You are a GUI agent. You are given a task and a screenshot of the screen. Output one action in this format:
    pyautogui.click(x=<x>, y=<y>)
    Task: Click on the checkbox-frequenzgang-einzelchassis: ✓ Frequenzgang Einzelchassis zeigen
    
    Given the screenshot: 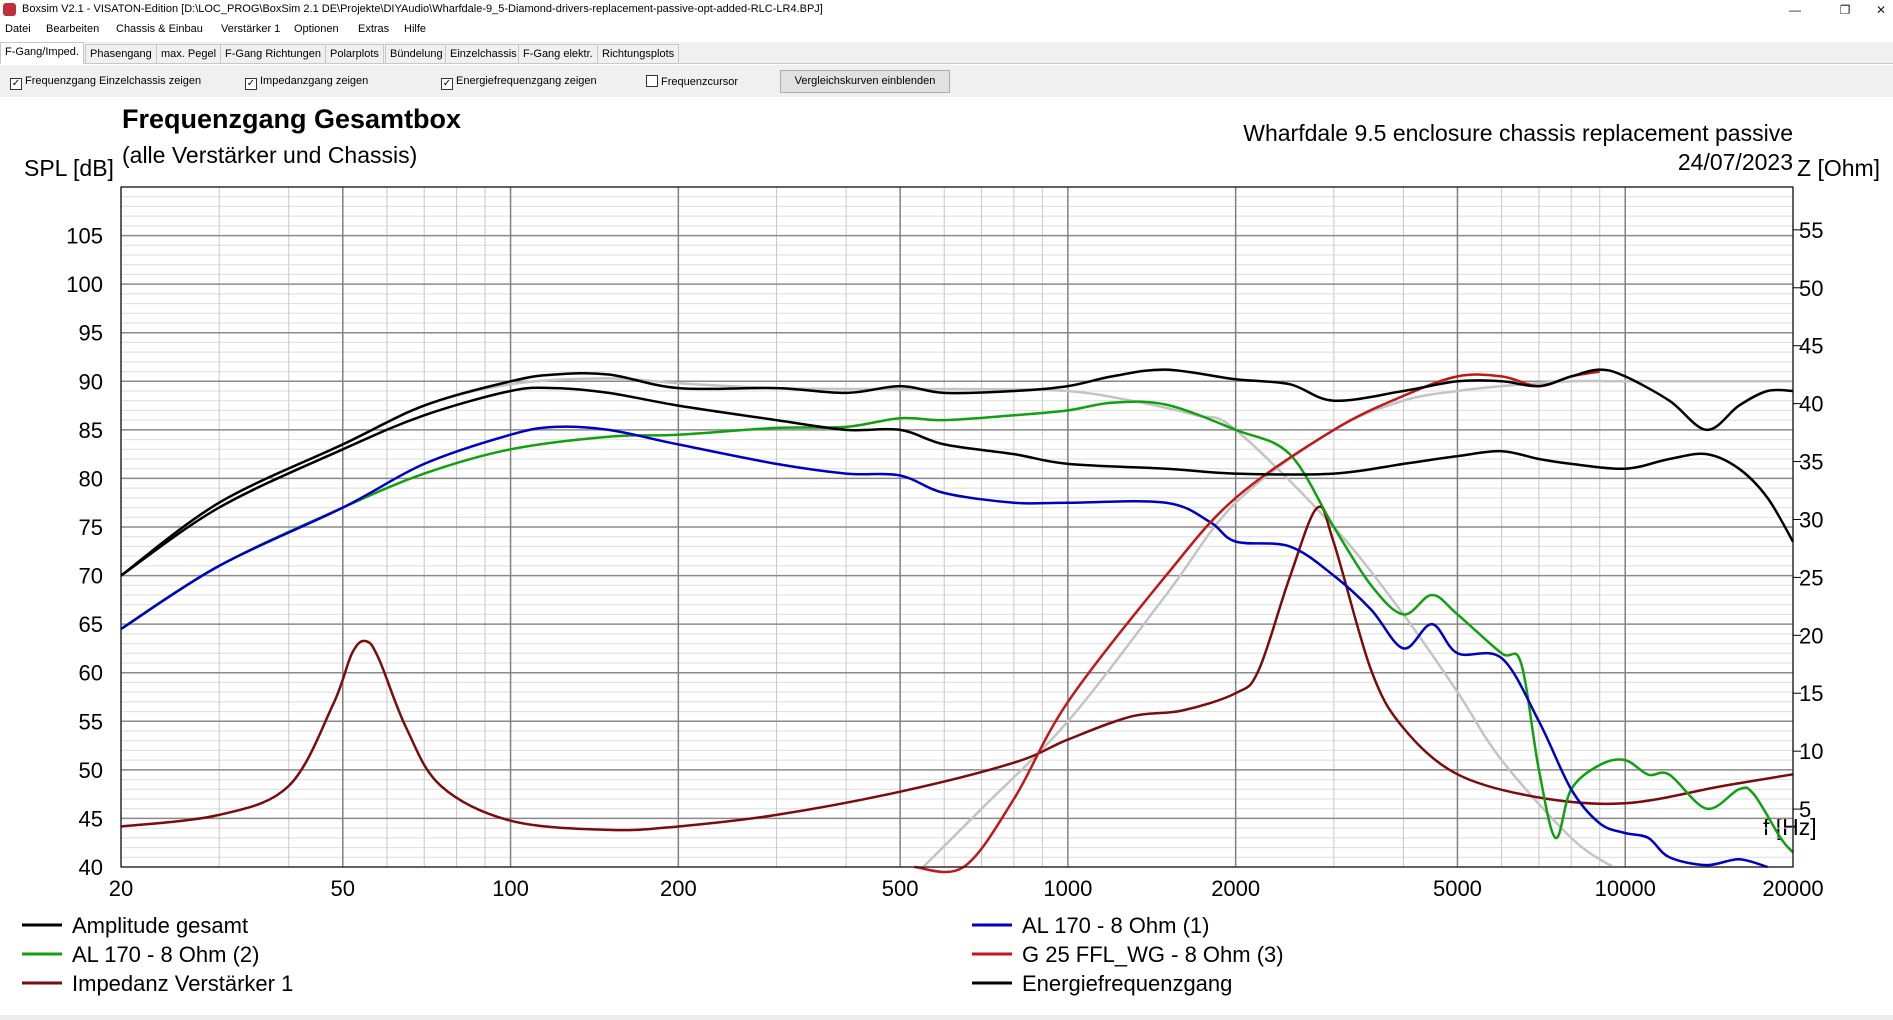 What is the action you would take?
    pyautogui.click(x=105, y=82)
    